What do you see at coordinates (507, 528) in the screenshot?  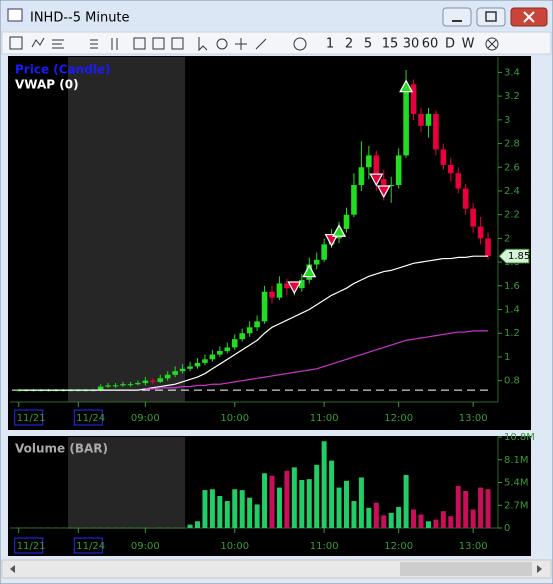 I see `y-tick-label: 0` at bounding box center [507, 528].